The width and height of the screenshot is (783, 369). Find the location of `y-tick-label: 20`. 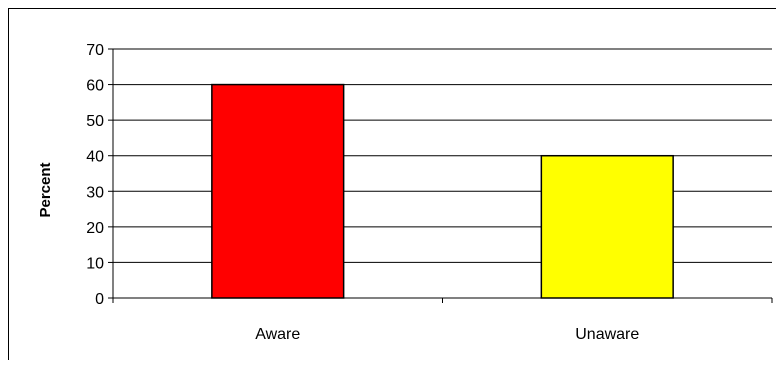

y-tick-label: 20 is located at coordinates (95, 228).